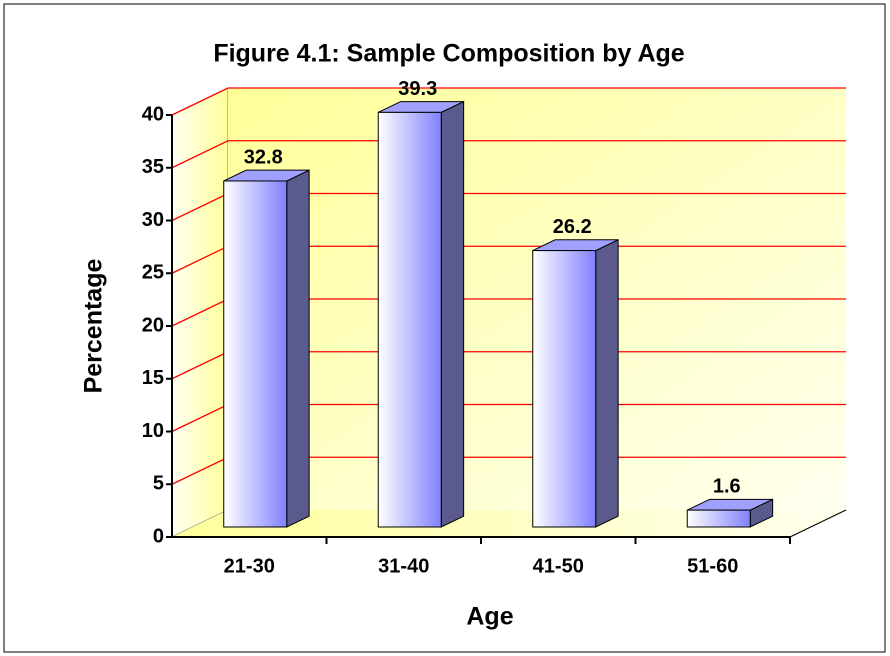 The width and height of the screenshot is (890, 656). What do you see at coordinates (153, 431) in the screenshot?
I see `y-tick-label: 10` at bounding box center [153, 431].